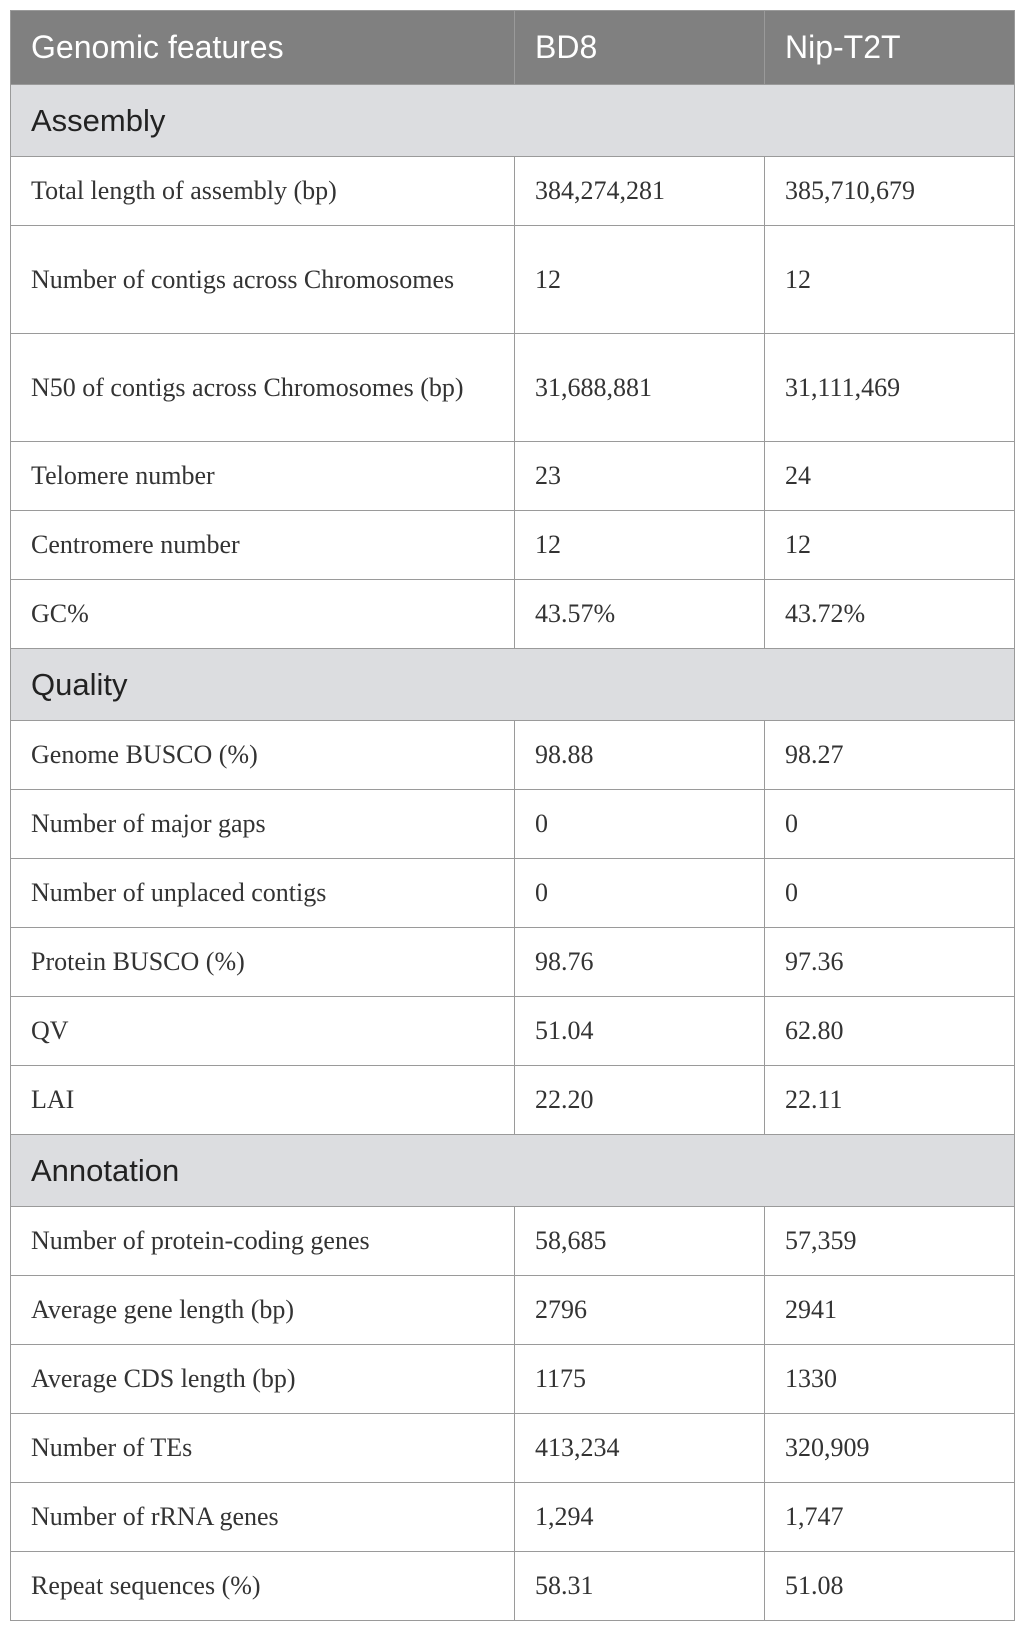 Image resolution: width=1025 pixels, height=1634 pixels. I want to click on nip-t2t-cell: 22.11, so click(889, 1100).